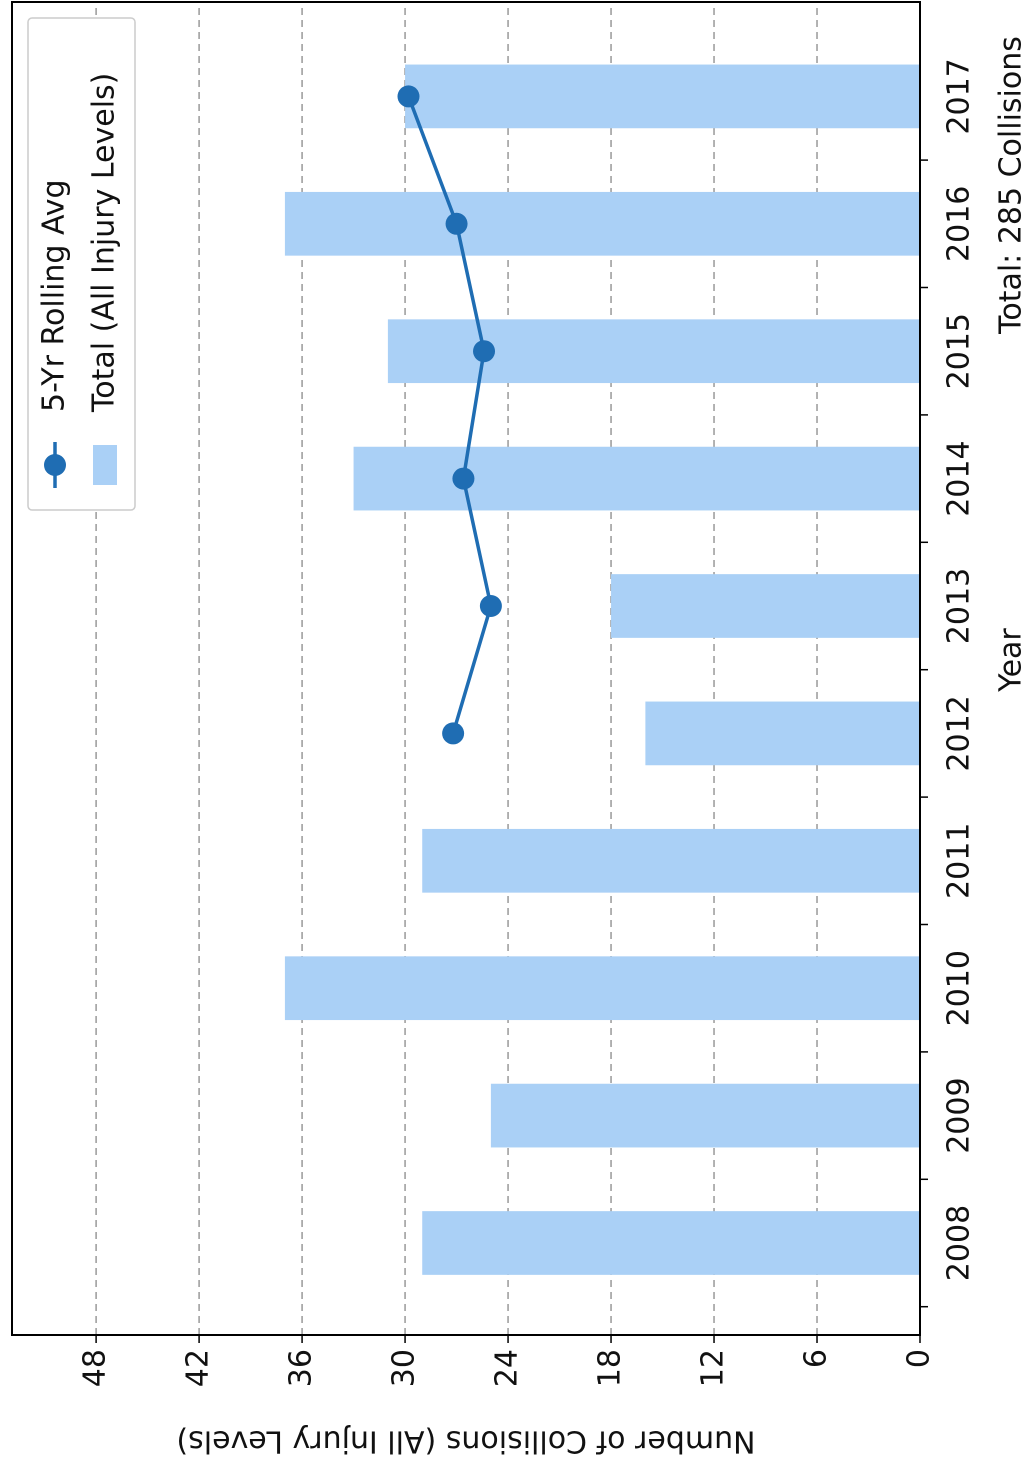 This screenshot has height=1474, width=1029. Describe the element at coordinates (610, 1368) in the screenshot. I see `y-tick-label: 18` at that location.